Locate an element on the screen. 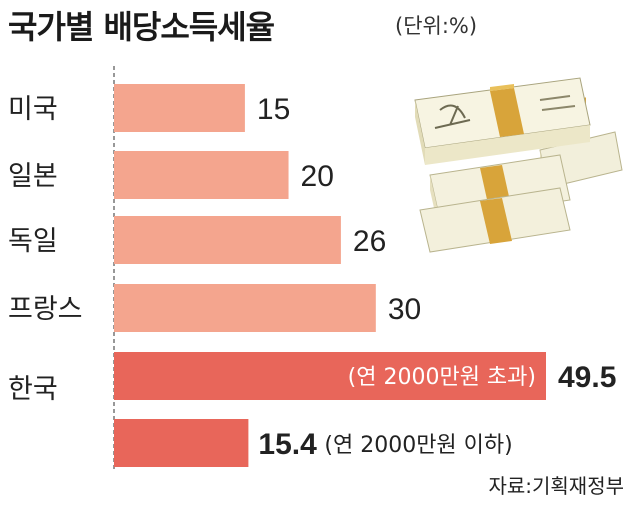 The width and height of the screenshot is (634, 511). value-label: 15.4 is located at coordinates (287, 444).